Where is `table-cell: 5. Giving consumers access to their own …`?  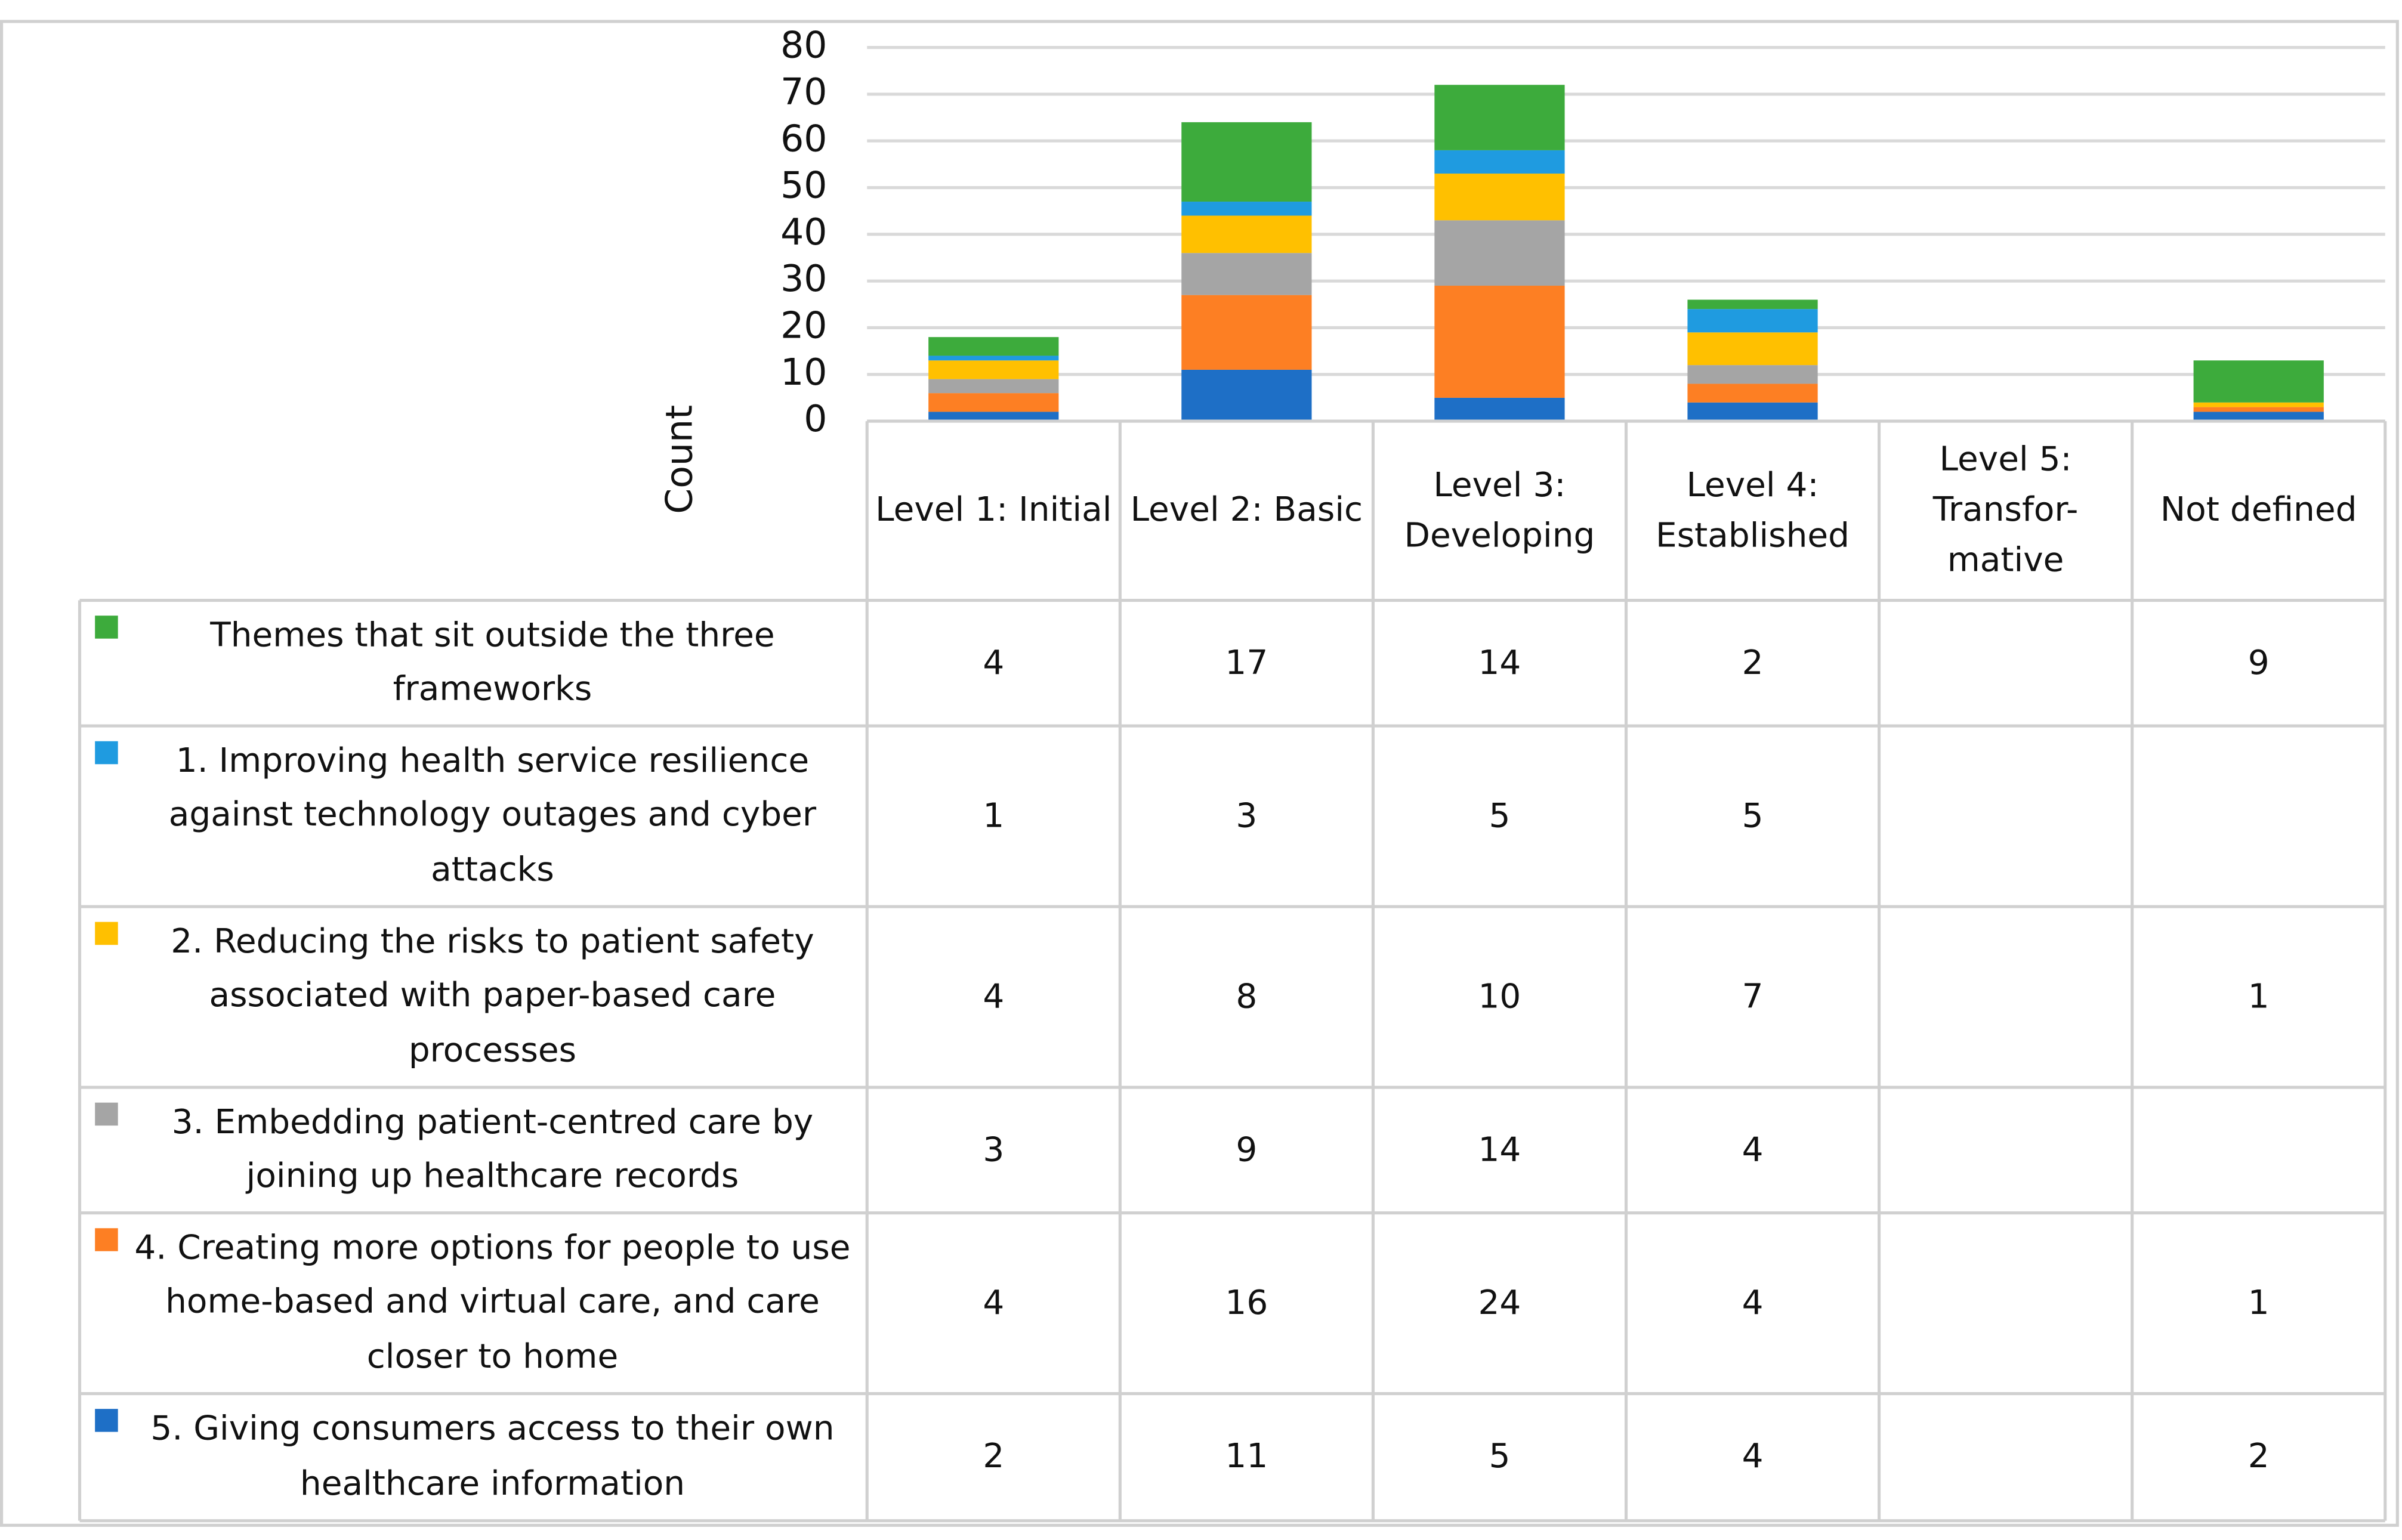
table-cell: 5. Giving consumers access to their own … is located at coordinates (473, 1458).